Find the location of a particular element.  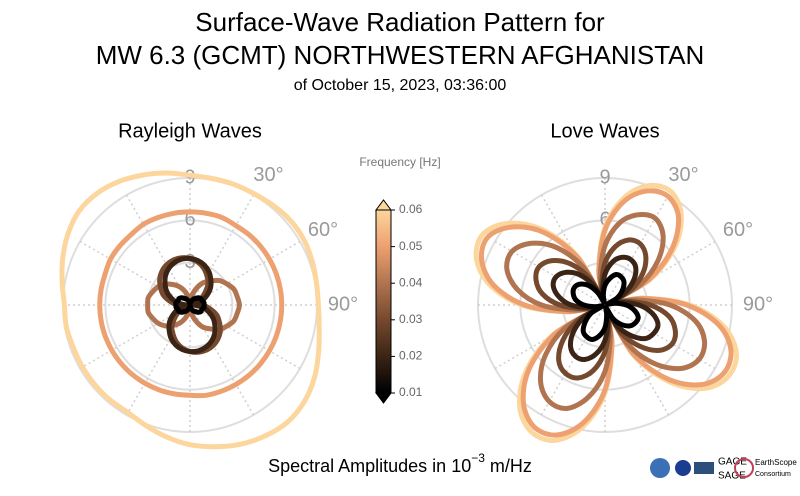

colorbar-title: Frequency [Hz] is located at coordinates (399, 162).